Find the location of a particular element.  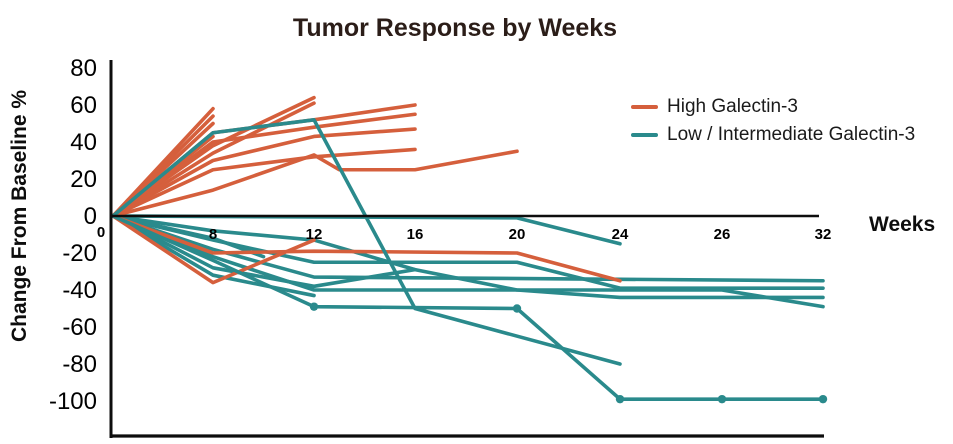

y-tick-label: -60 is located at coordinates (79, 327).